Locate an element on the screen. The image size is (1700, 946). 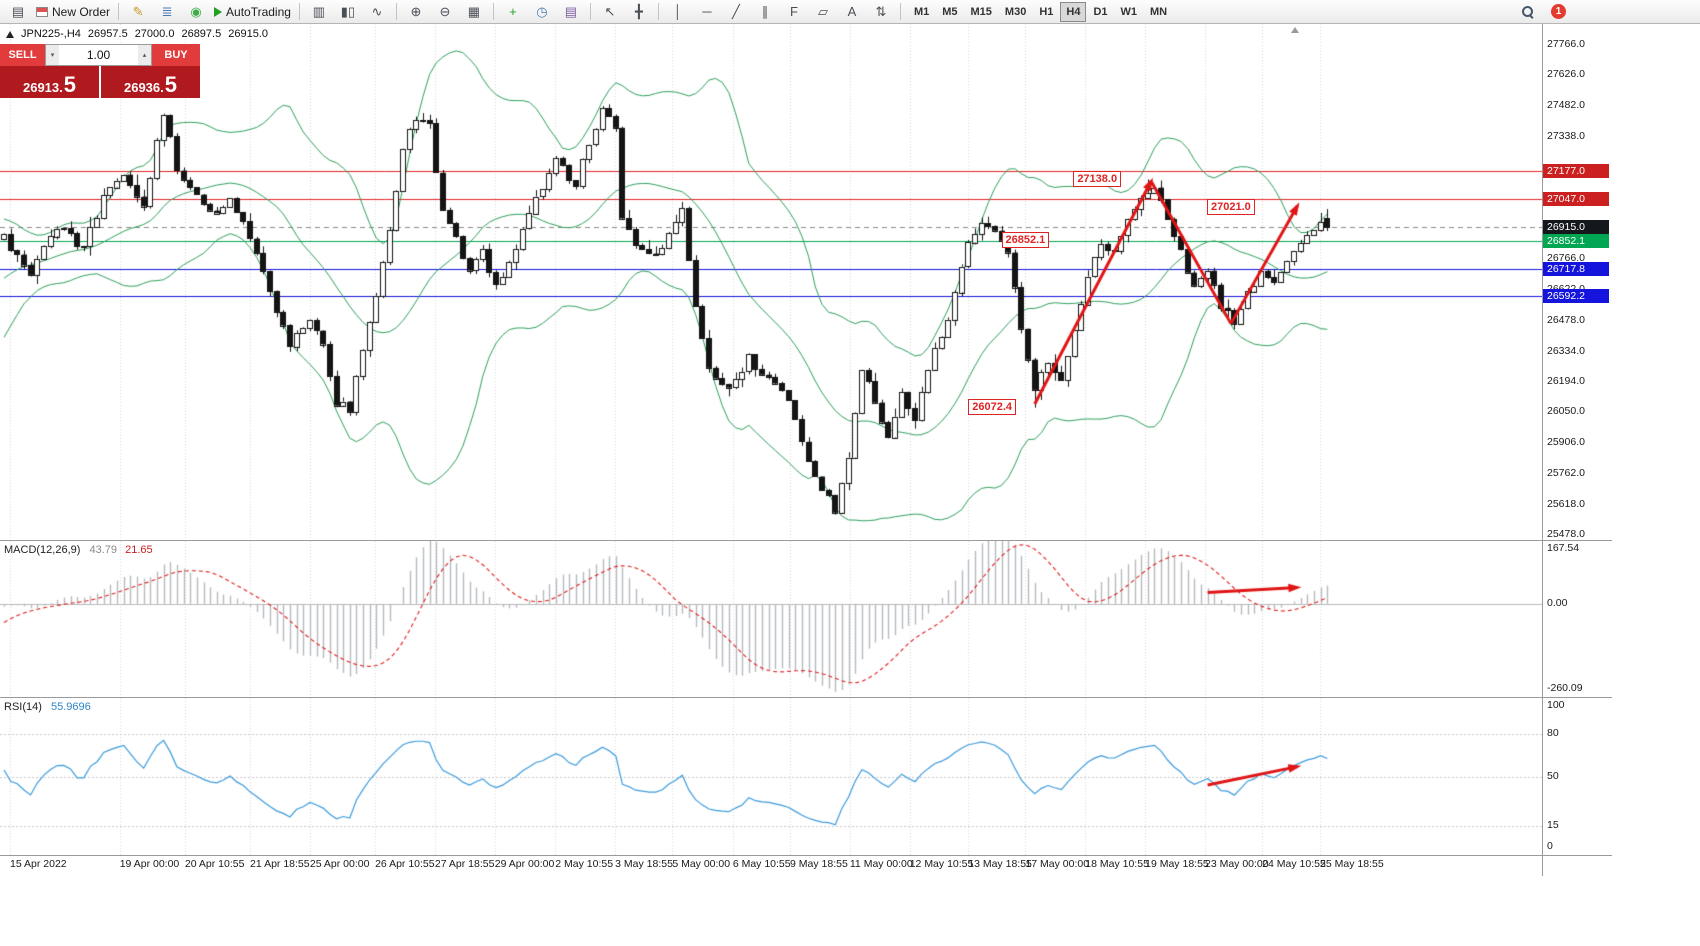
timeframe-m5: M5 is located at coordinates (950, 11).